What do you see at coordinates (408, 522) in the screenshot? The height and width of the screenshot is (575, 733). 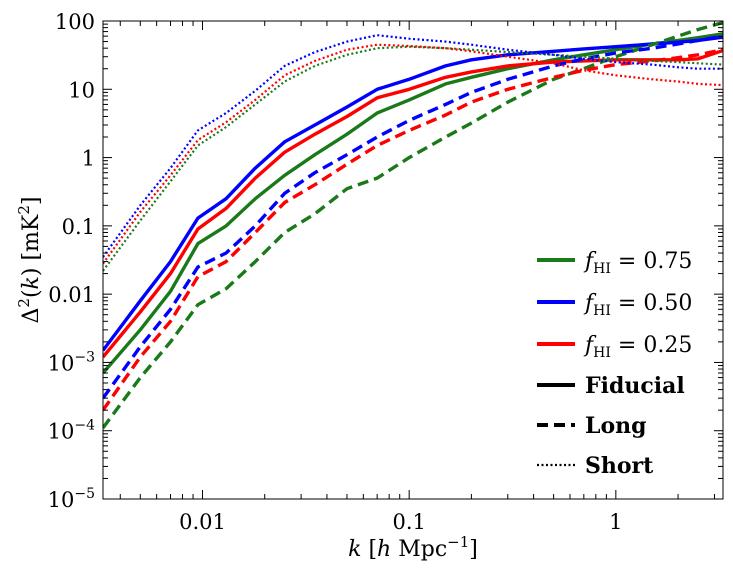 I see `x-tick-label: 0.1` at bounding box center [408, 522].